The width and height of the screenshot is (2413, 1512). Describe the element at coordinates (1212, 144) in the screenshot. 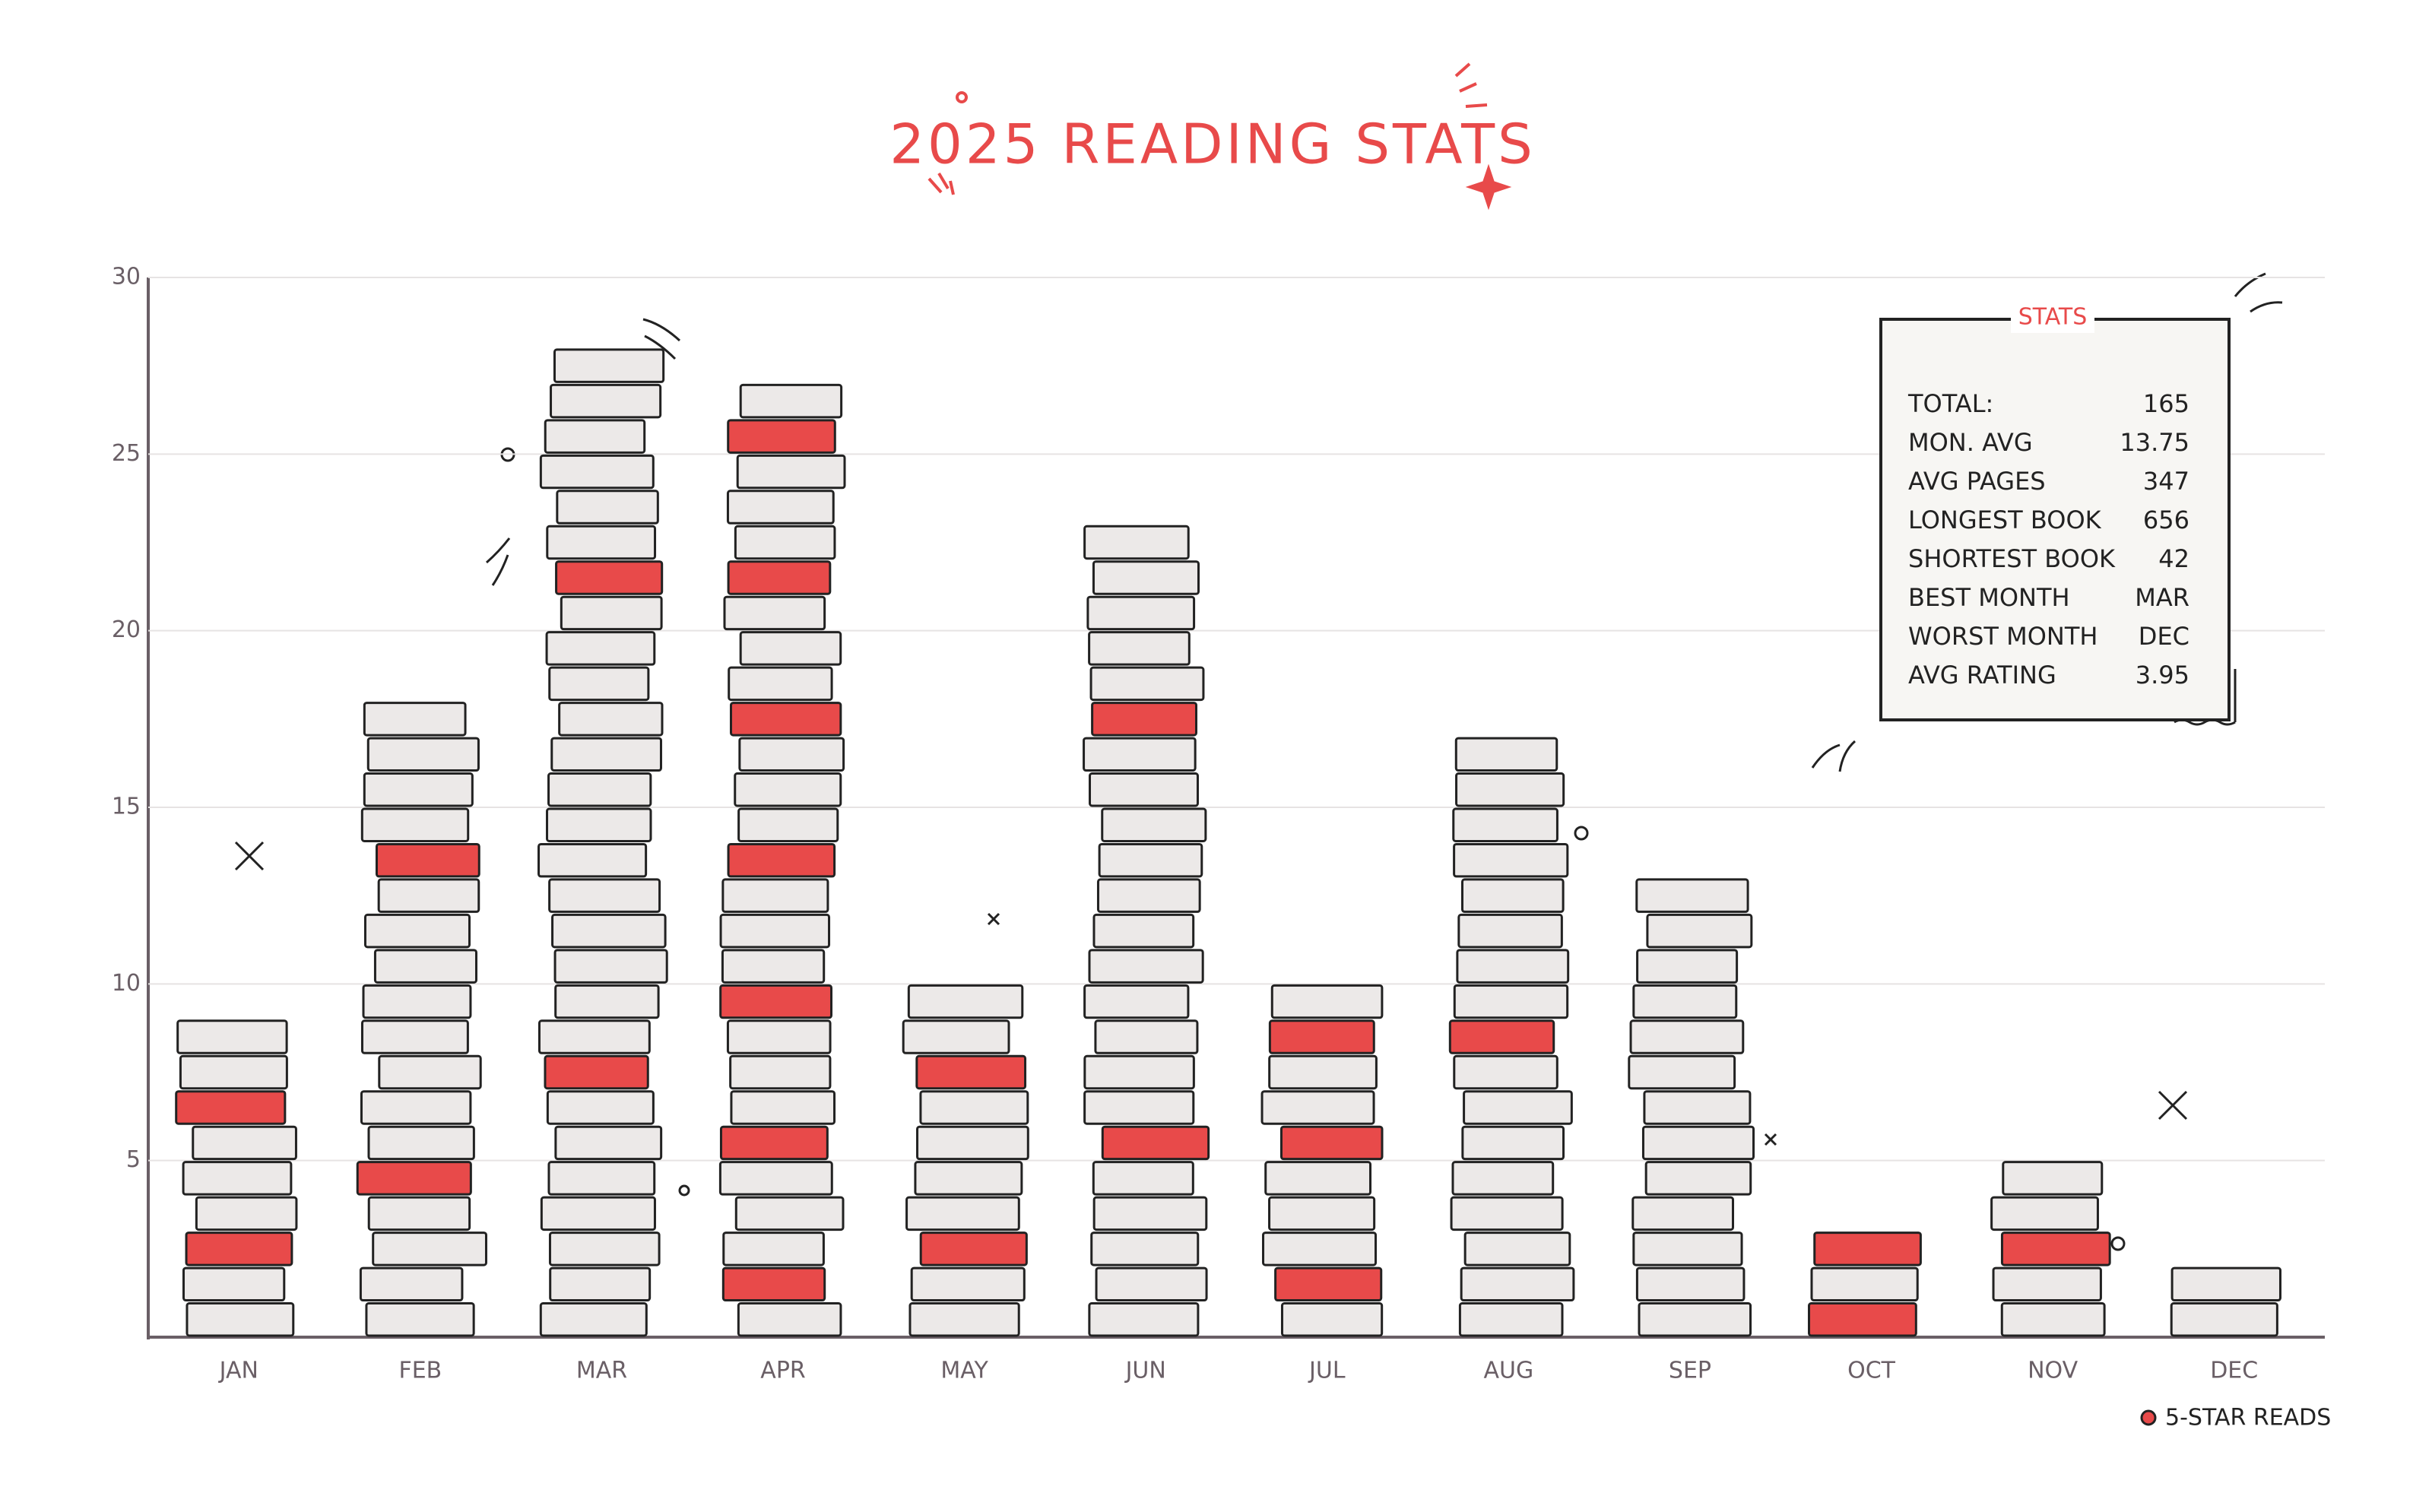

I see `chart-title: 2025 READING STATS` at that location.